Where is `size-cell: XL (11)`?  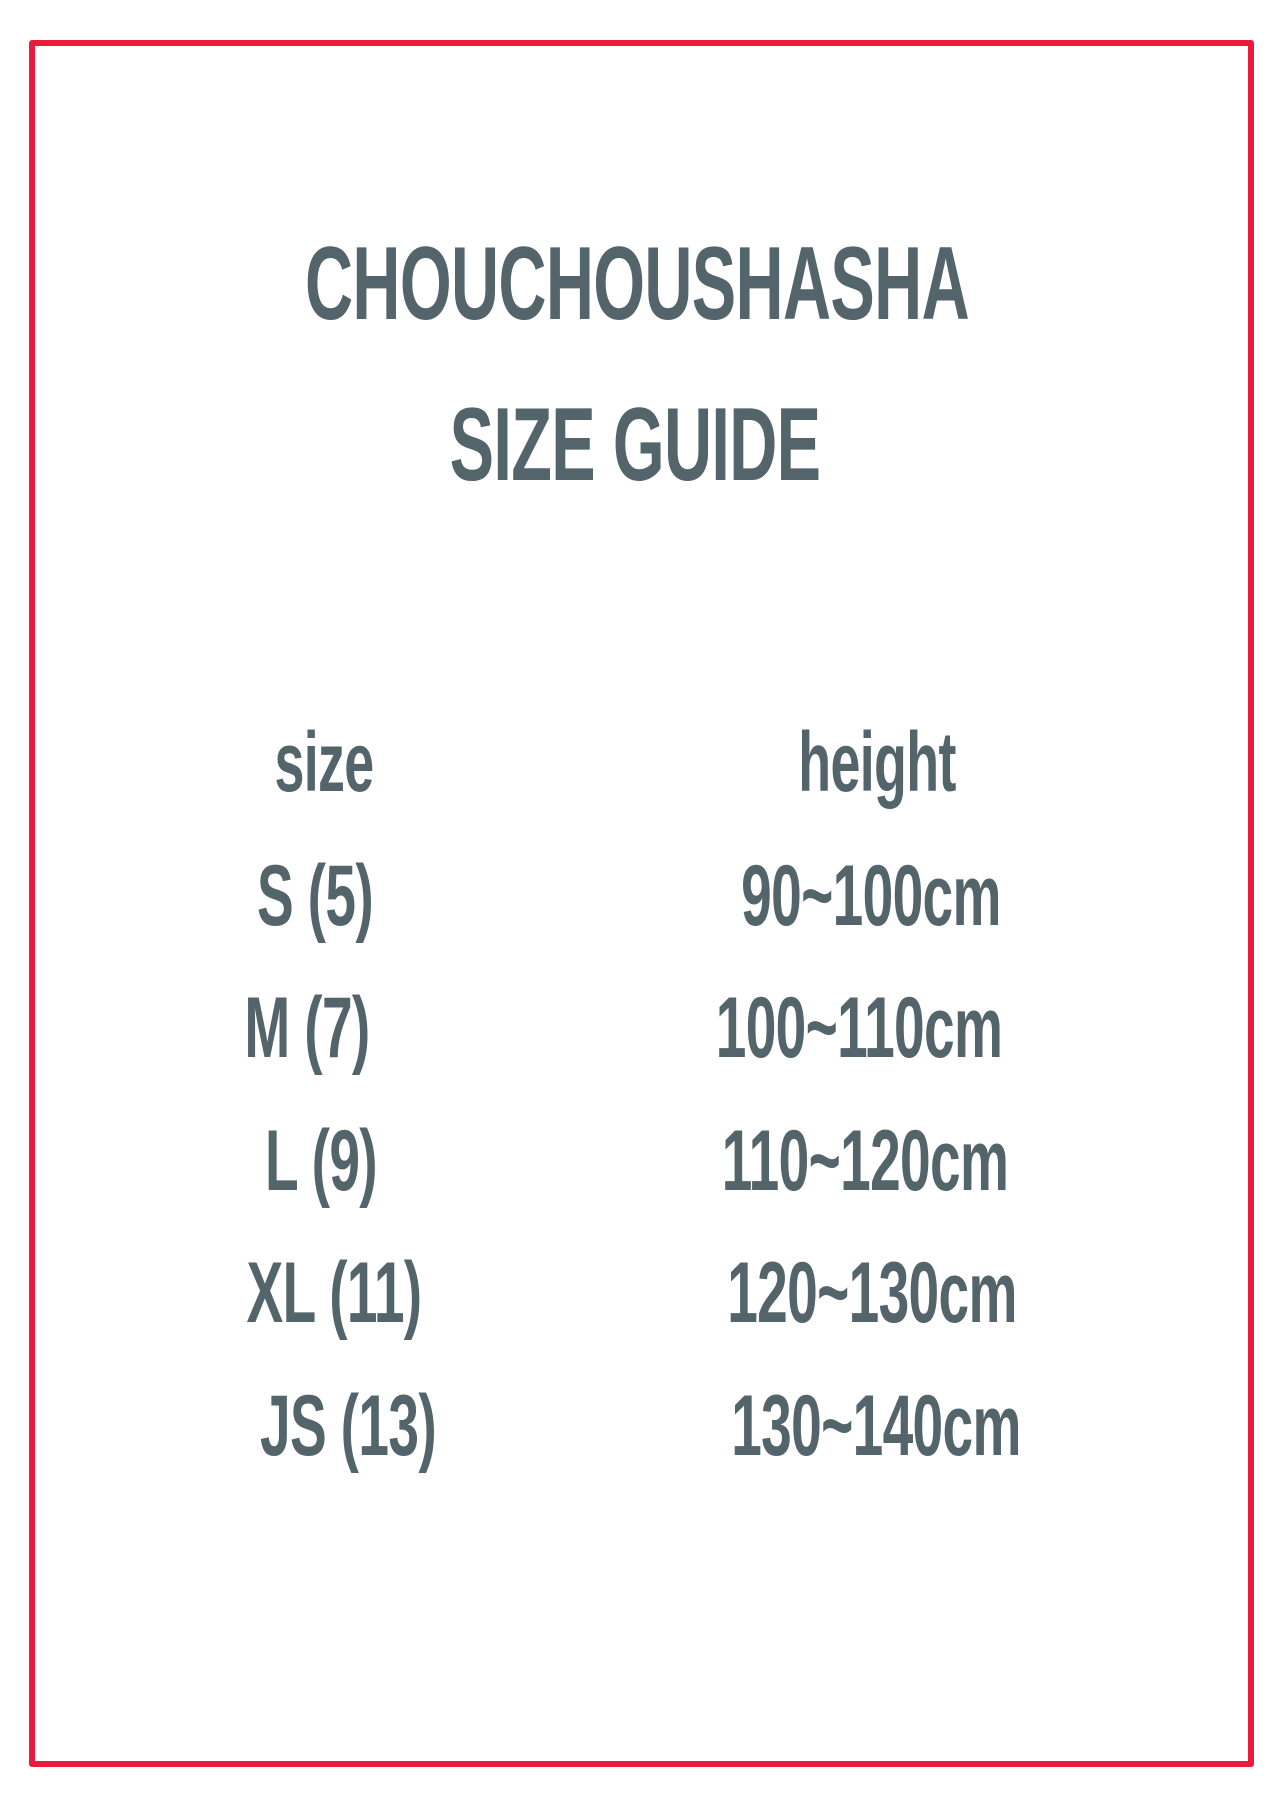
size-cell: XL (11) is located at coordinates (334, 1293).